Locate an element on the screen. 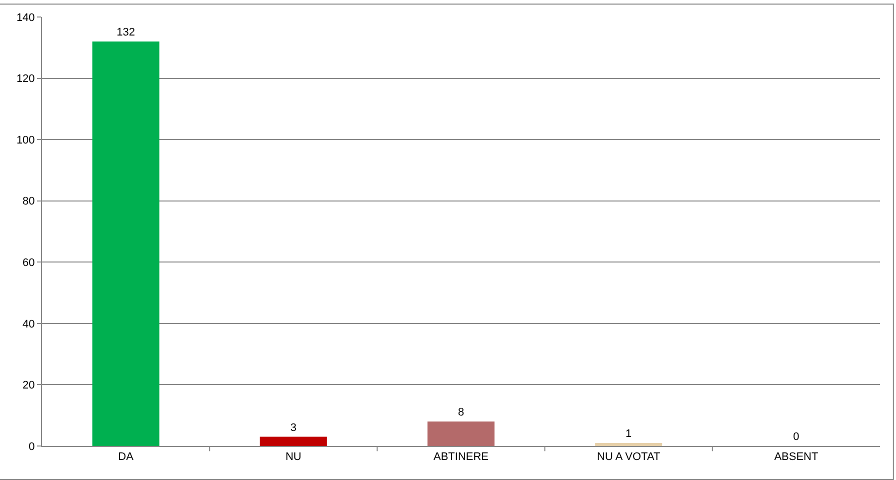  y-tick-label: 20 is located at coordinates (28, 386).